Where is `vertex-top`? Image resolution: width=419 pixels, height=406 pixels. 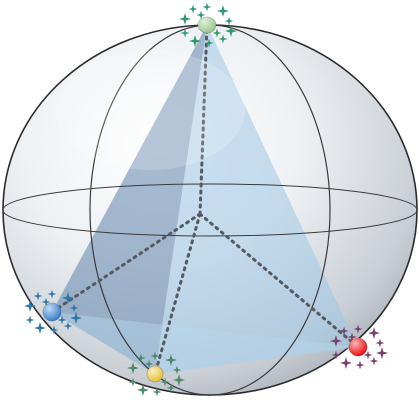
vertex-top is located at coordinates (208, 25).